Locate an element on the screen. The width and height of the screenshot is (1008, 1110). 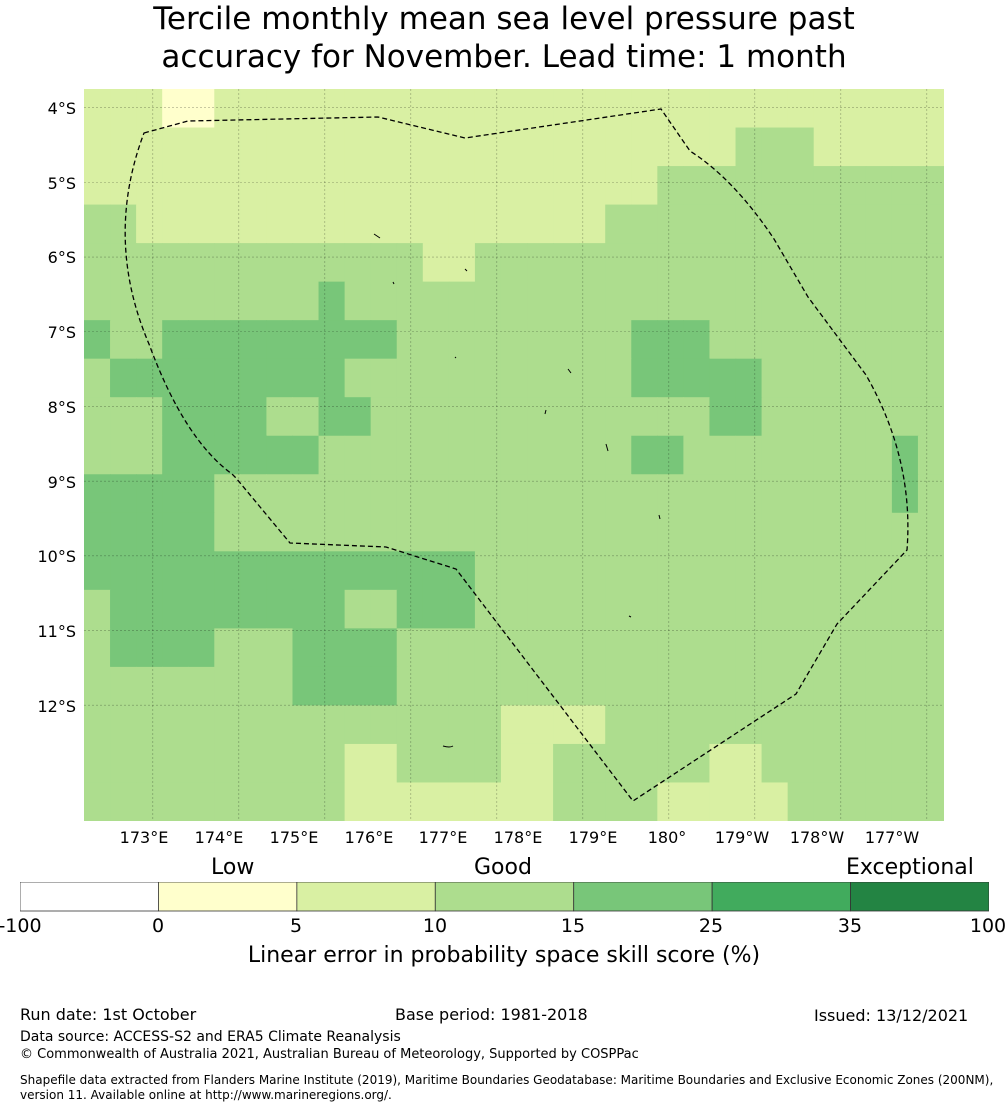
island-marks is located at coordinates (517, 490).